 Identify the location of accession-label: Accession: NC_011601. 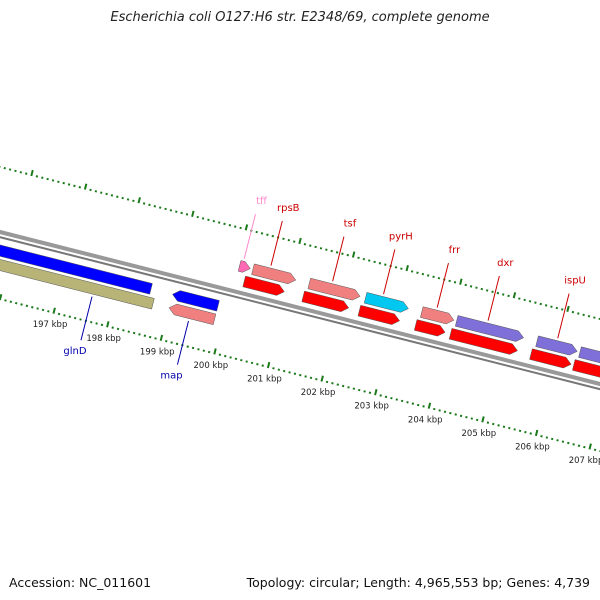
(80, 582).